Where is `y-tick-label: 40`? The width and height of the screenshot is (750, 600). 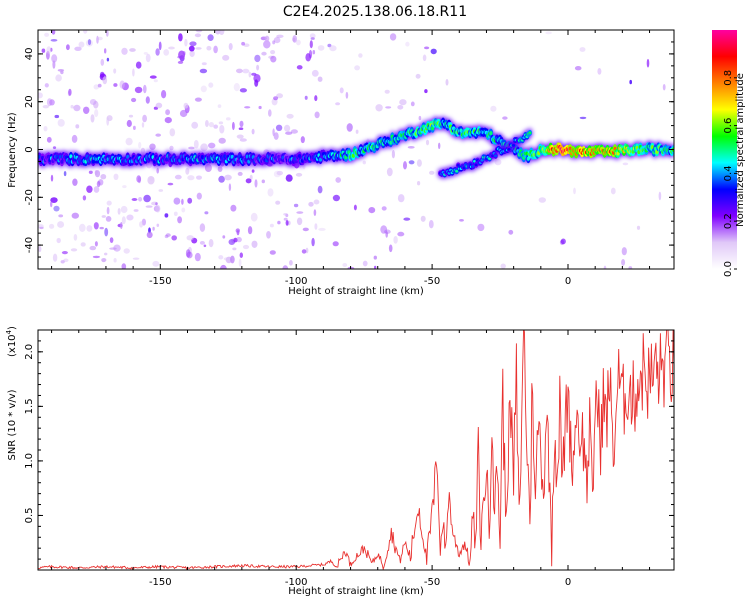 y-tick-label: 40 is located at coordinates (29, 54).